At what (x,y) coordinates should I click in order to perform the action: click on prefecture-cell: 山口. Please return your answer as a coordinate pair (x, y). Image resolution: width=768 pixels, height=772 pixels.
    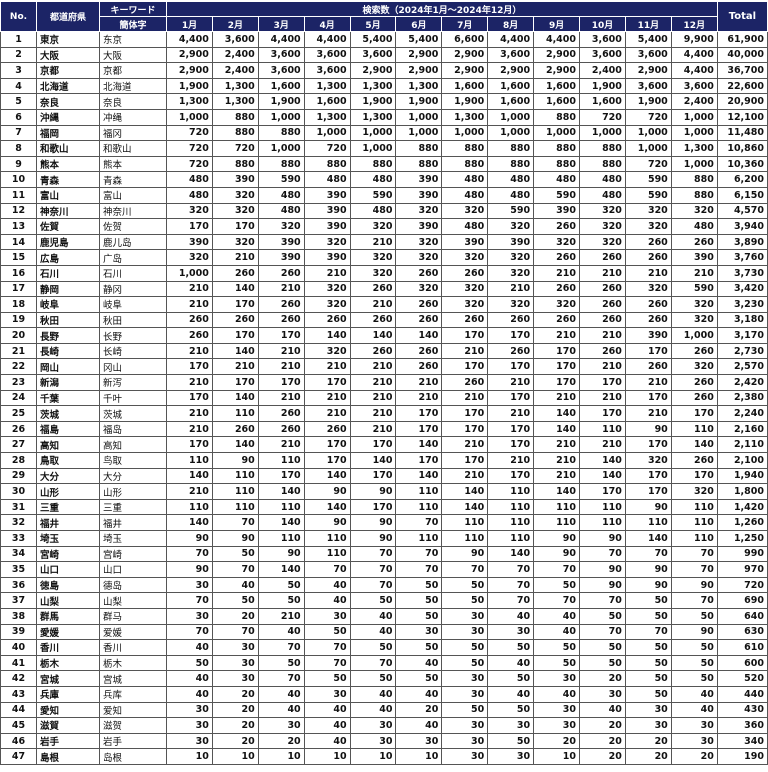
    Looking at the image, I should click on (68, 569).